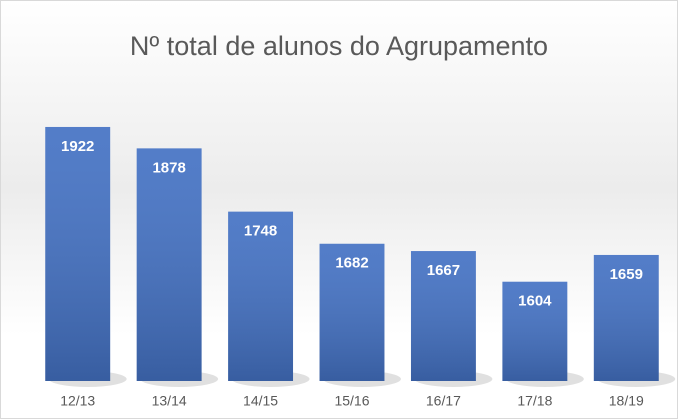 The image size is (678, 419). What do you see at coordinates (169, 401) in the screenshot?
I see `x-tick-label: 13/14` at bounding box center [169, 401].